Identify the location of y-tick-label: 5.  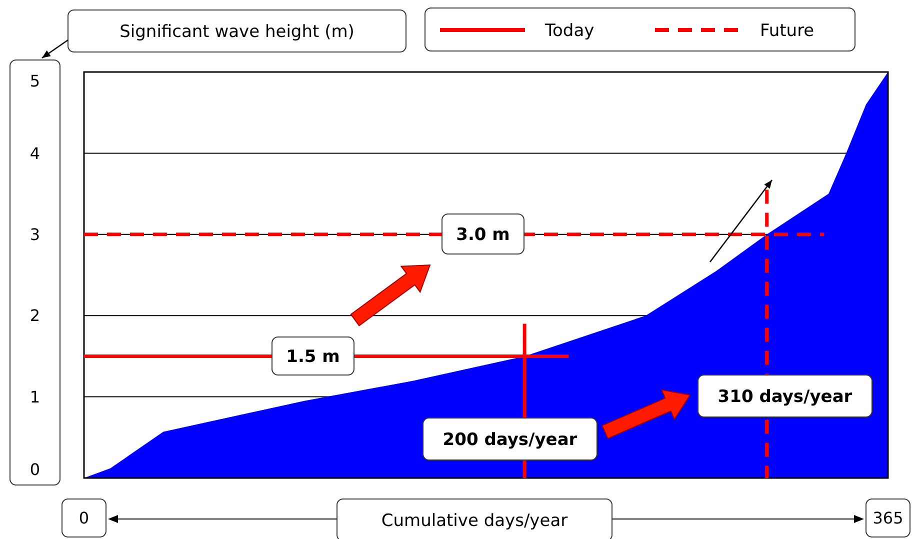
(35, 80).